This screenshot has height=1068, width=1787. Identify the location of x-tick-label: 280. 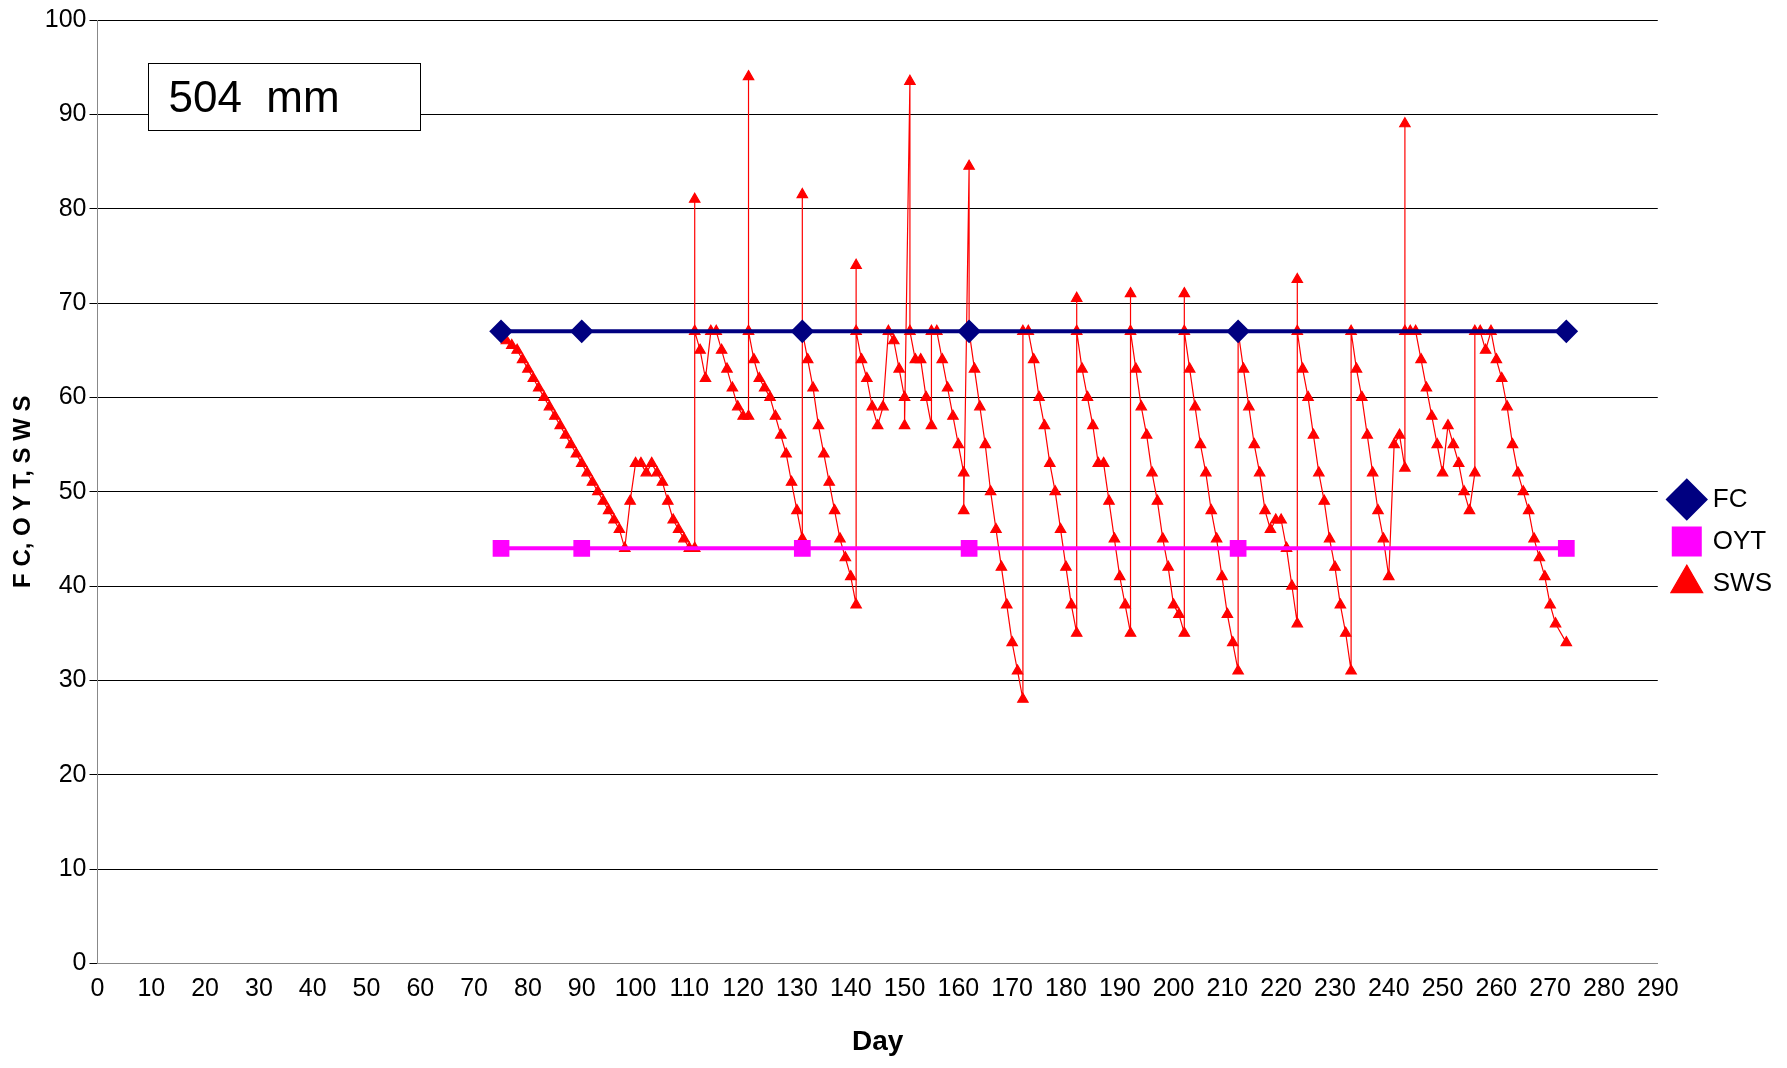
(1604, 987).